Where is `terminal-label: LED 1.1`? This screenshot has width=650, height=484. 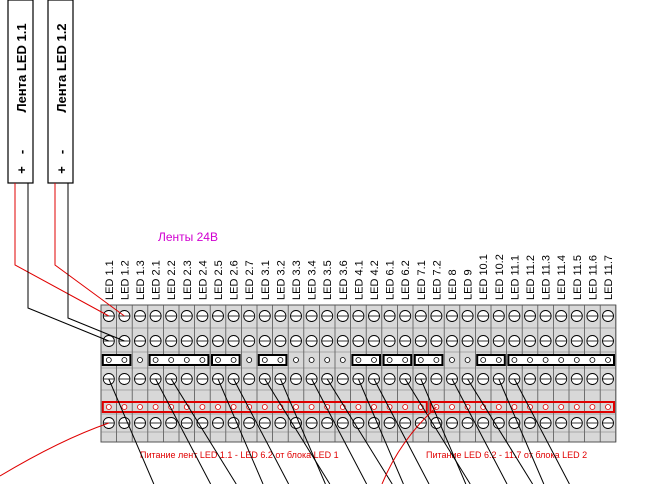 terminal-label: LED 1.1 is located at coordinates (110, 280).